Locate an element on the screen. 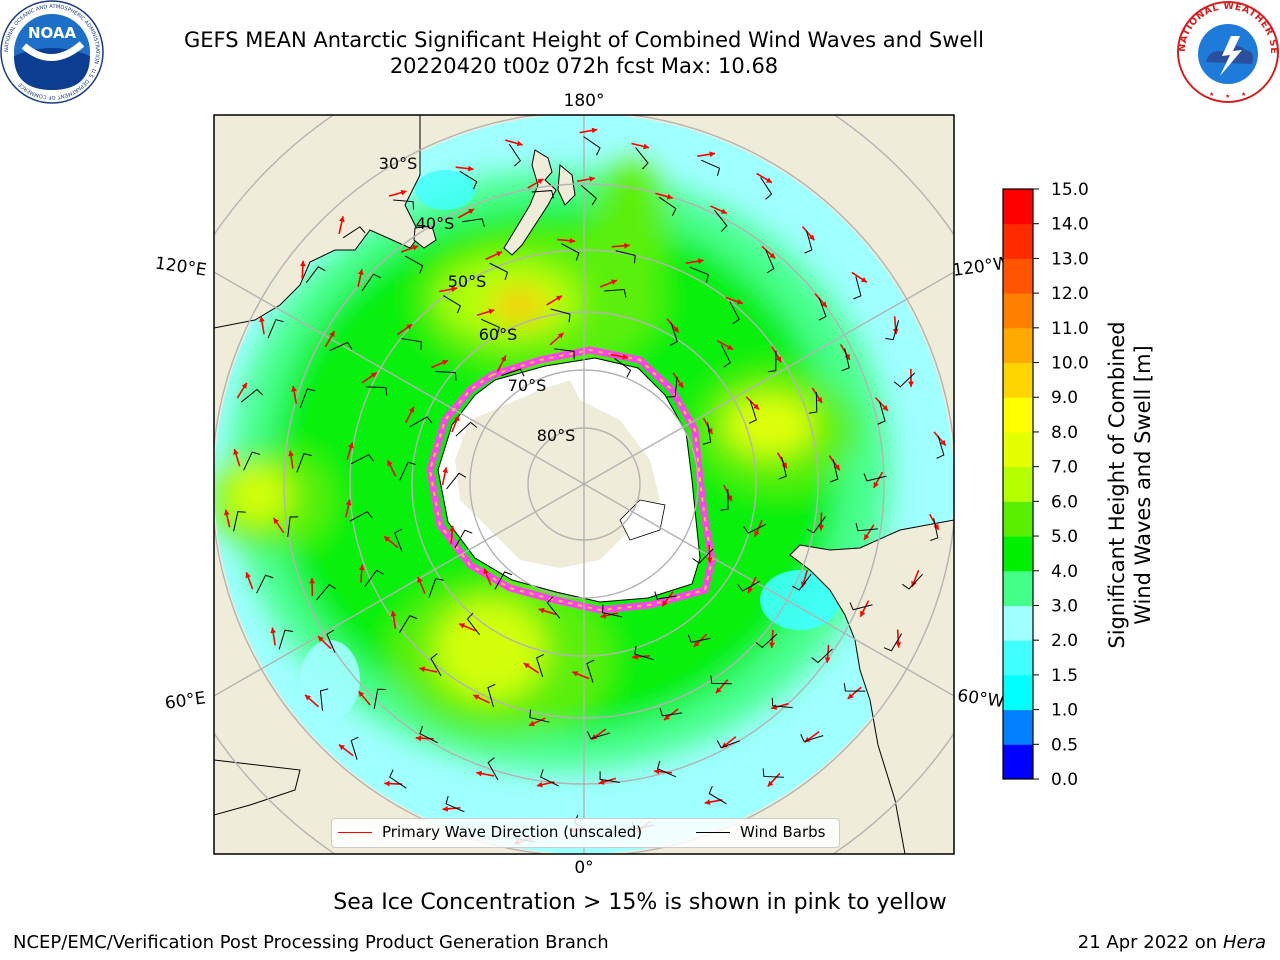 This screenshot has height=960, width=1280. lat-label-70s: 70°S is located at coordinates (527, 385).